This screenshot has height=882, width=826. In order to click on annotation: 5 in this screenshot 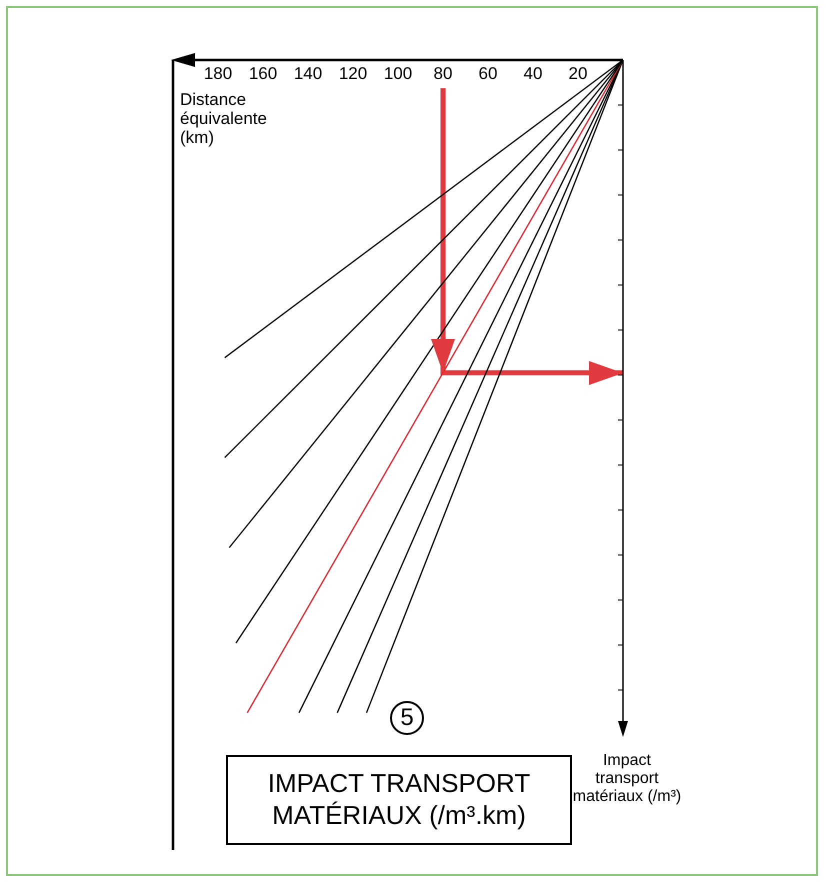, I will do `click(407, 718)`.